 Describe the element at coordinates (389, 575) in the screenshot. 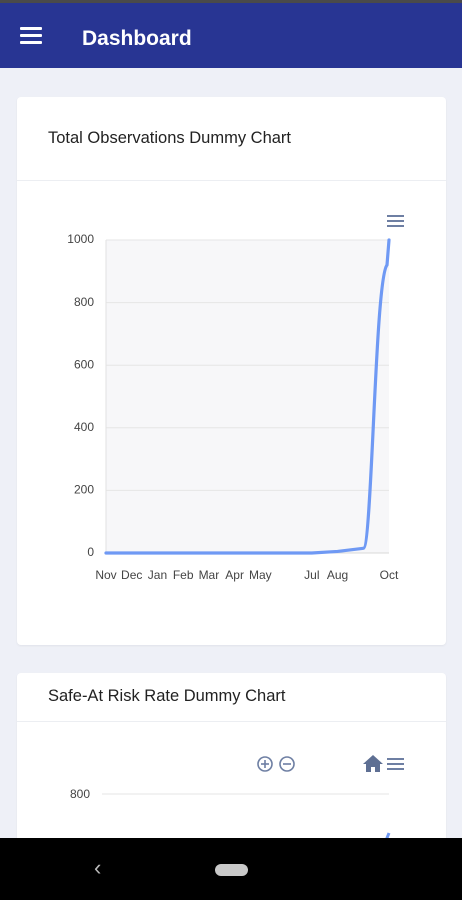

I see `x-tick-label: Oct` at that location.